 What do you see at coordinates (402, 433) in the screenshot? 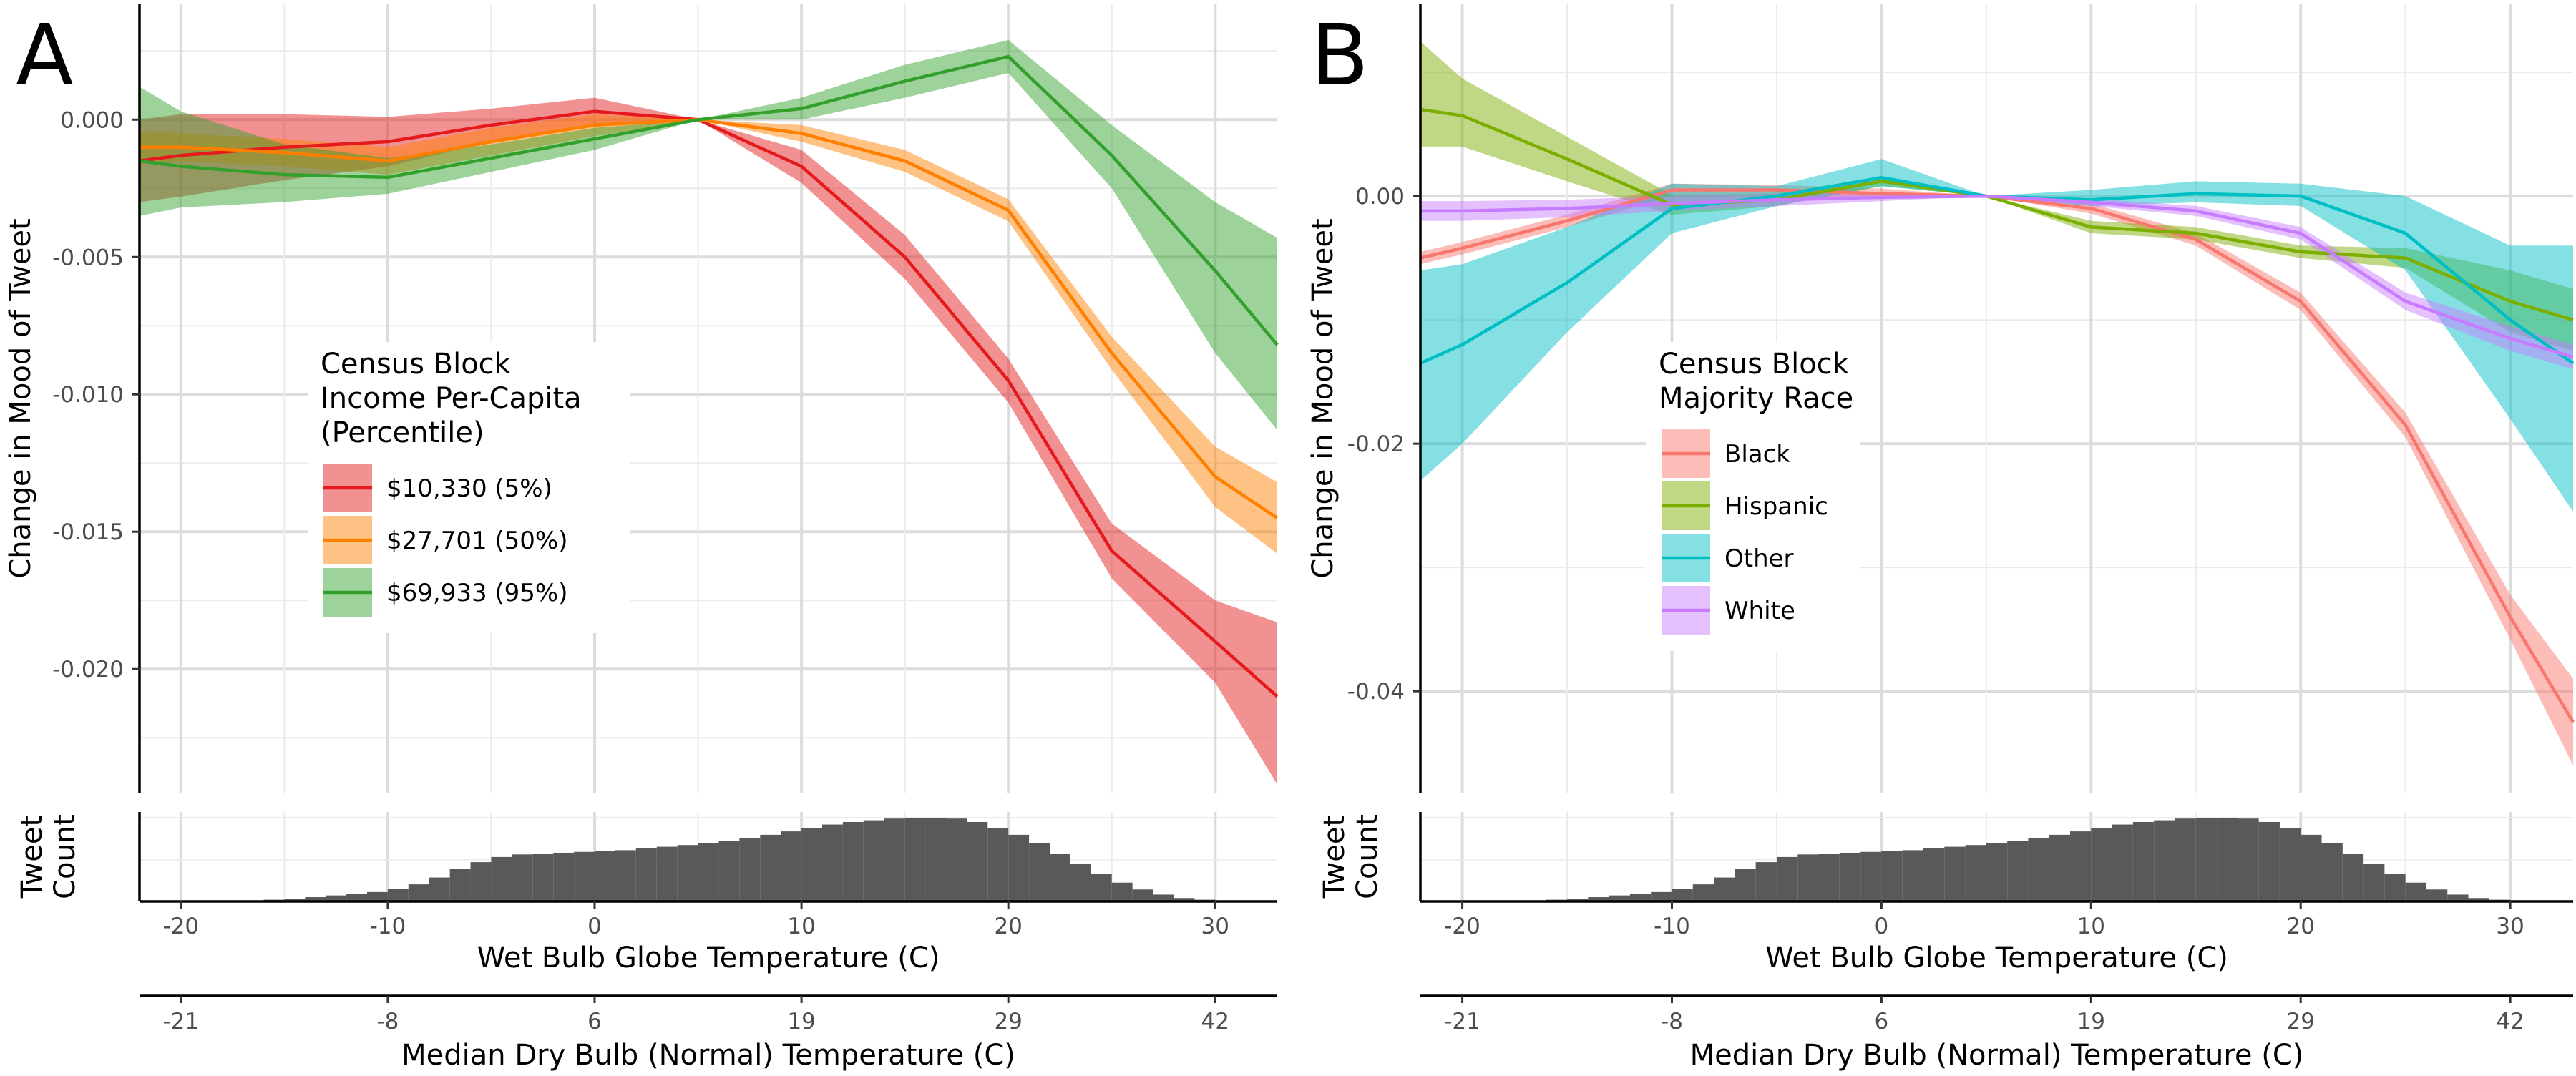
I see `legend-title: (Percentile)` at bounding box center [402, 433].